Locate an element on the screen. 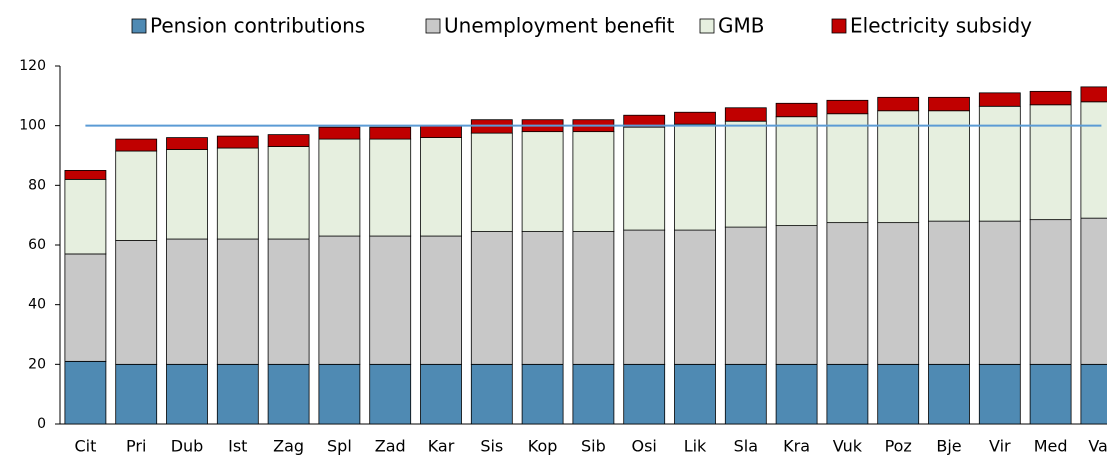 The image size is (1107, 460). y-tick-label: 80 is located at coordinates (37, 185).